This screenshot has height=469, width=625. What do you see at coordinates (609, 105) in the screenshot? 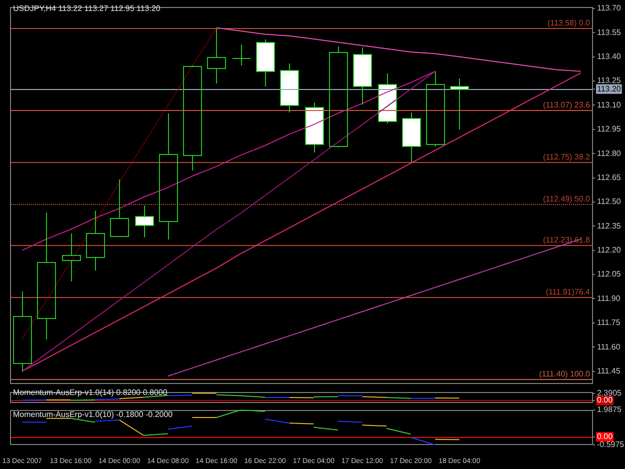
I see `y-tick-label: 113.10` at bounding box center [609, 105].